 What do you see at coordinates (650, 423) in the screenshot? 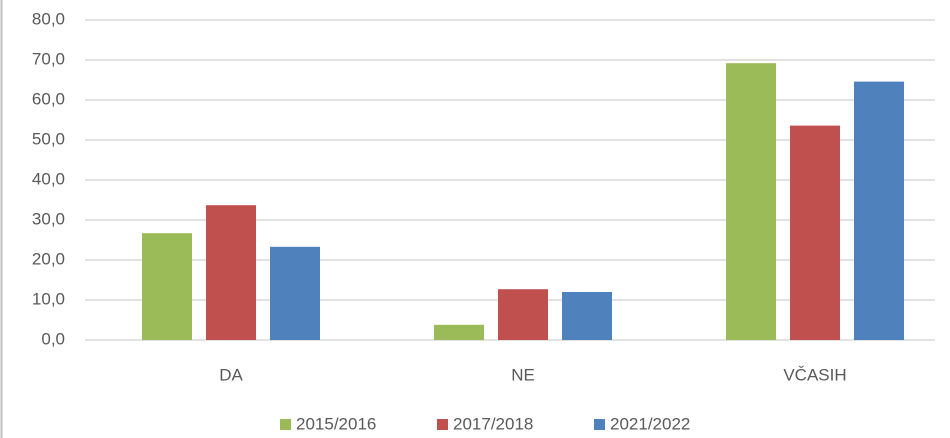
I see `legend-label: 2021/2022` at bounding box center [650, 423].